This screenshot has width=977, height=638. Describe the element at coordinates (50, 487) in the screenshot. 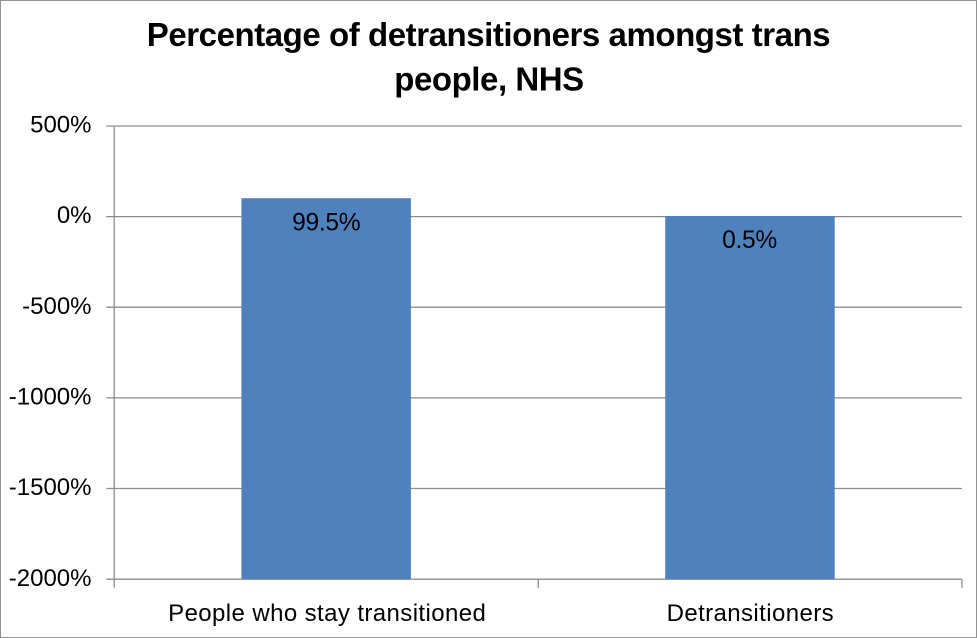

I see `svg-text: -1500%` at that location.